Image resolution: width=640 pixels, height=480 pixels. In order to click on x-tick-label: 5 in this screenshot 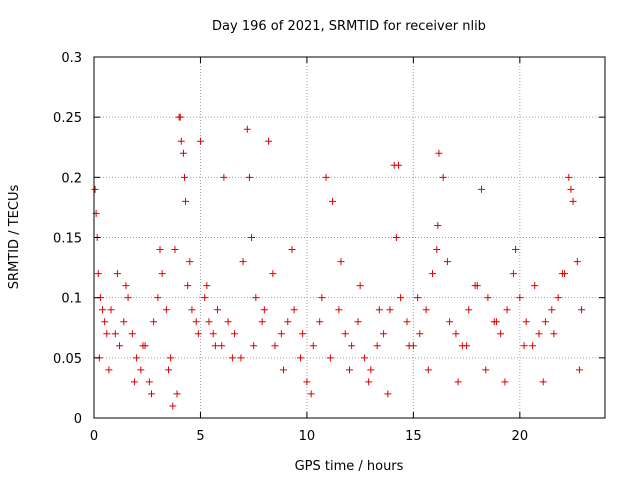, I will do `click(200, 436)`.